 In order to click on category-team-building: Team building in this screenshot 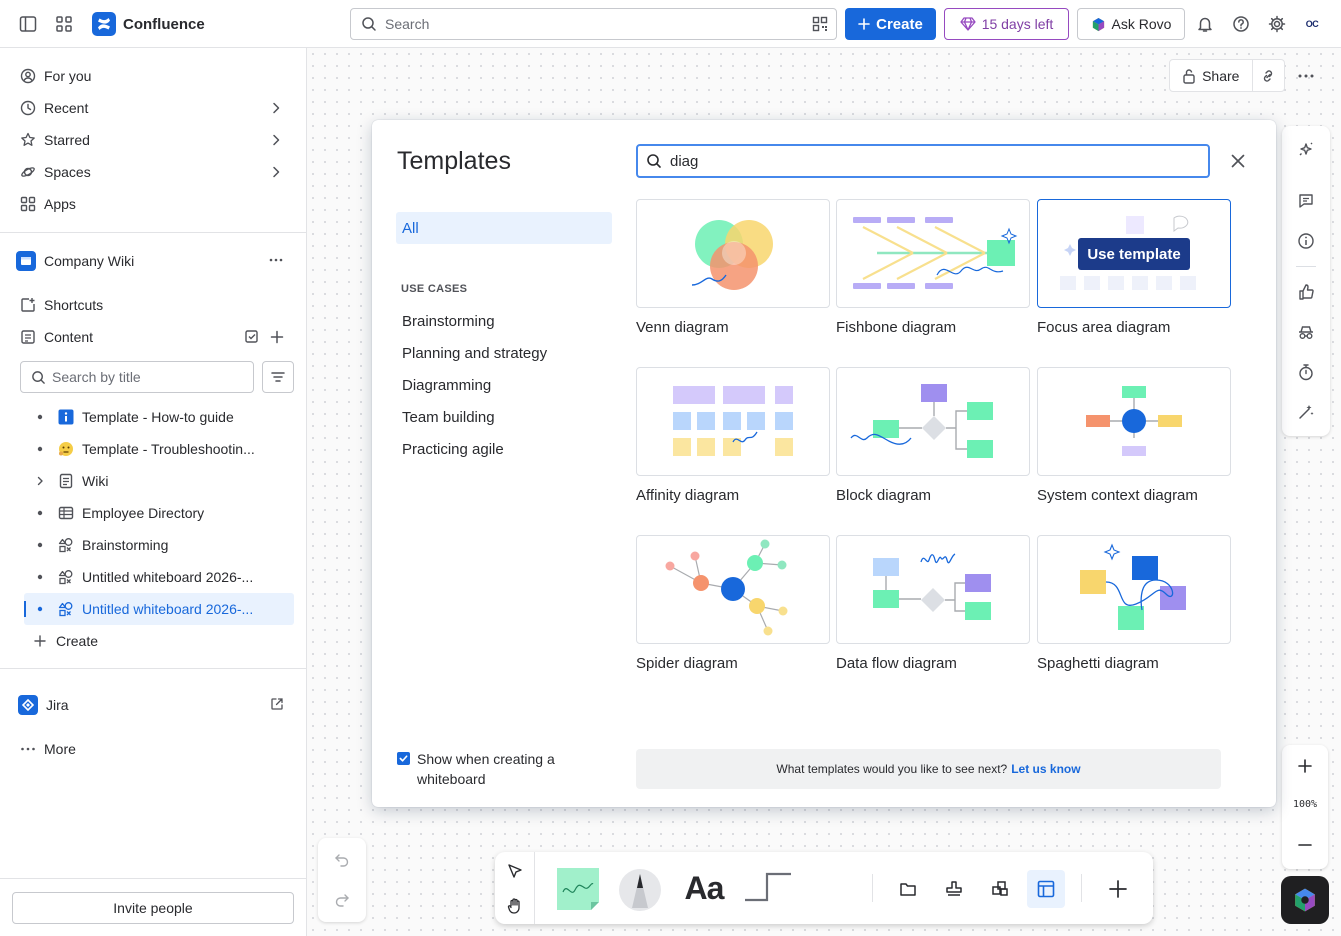, I will do `click(448, 417)`.